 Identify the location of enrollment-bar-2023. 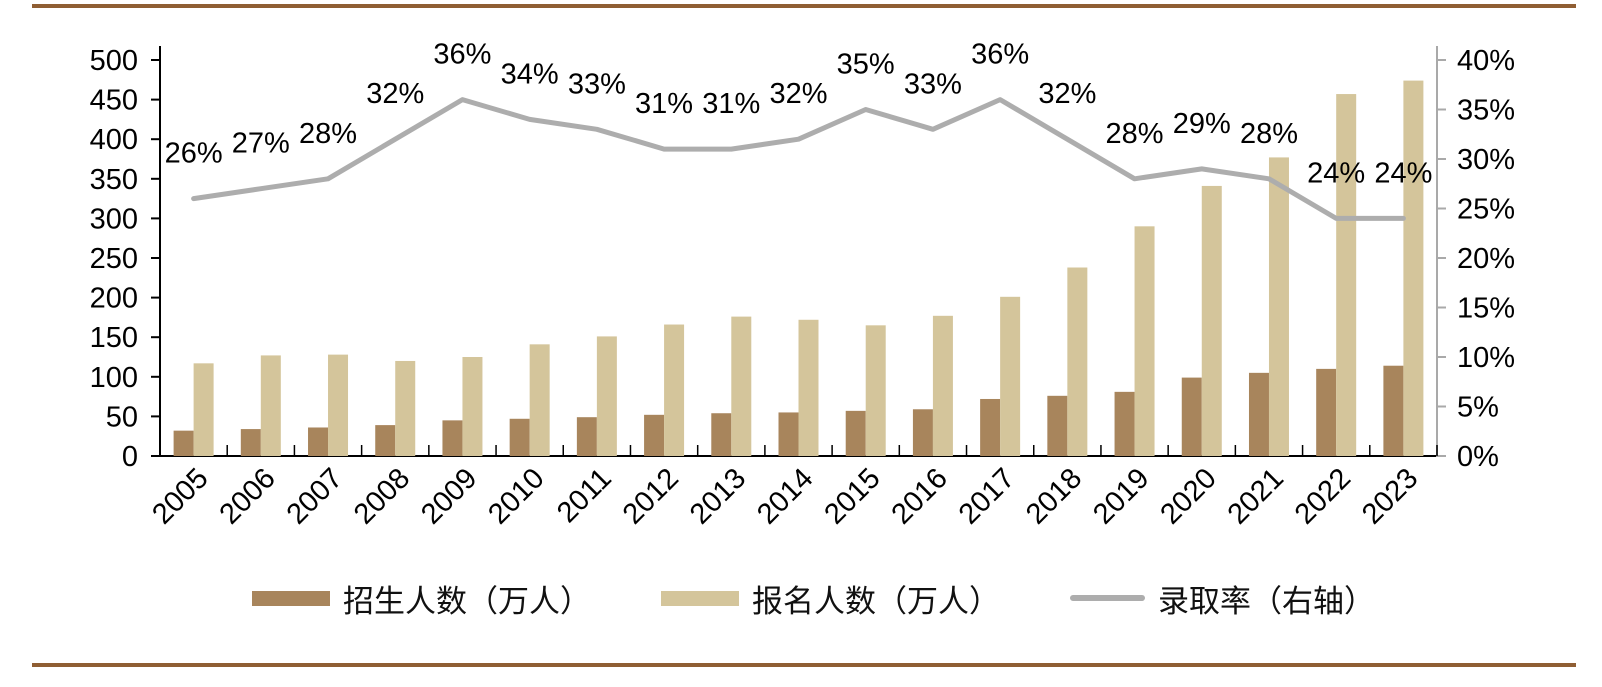
(1393, 410).